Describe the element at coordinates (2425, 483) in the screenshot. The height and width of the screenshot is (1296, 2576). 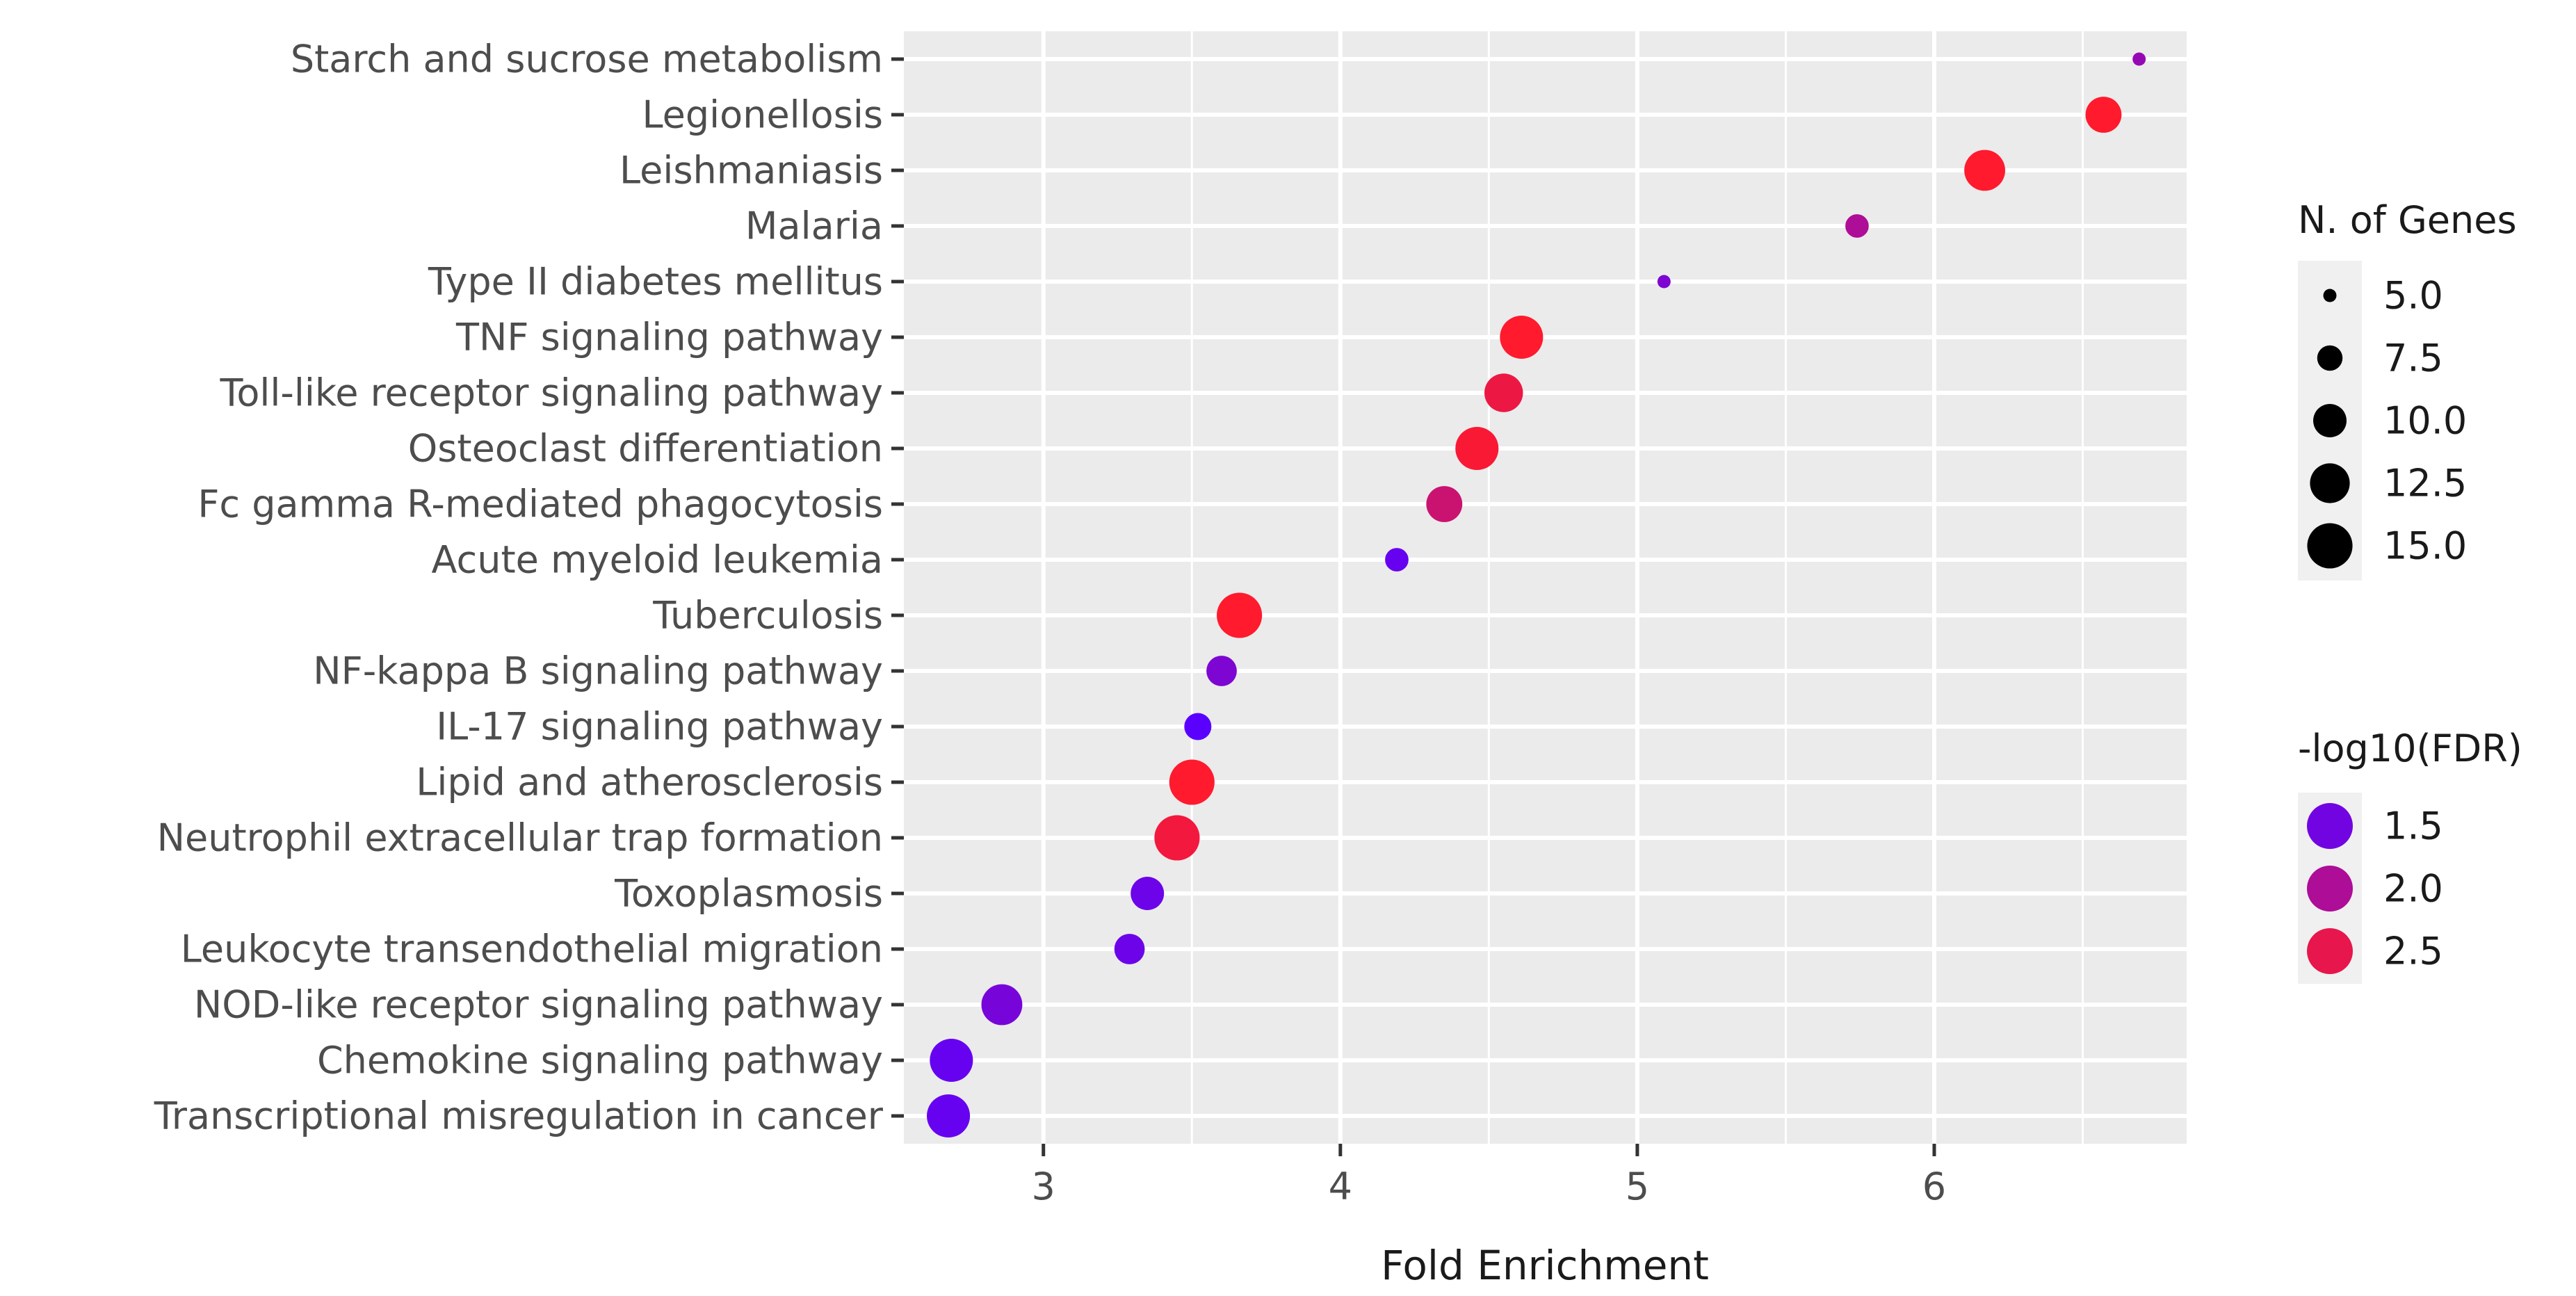
I see `size-legend-label: 12.5` at that location.